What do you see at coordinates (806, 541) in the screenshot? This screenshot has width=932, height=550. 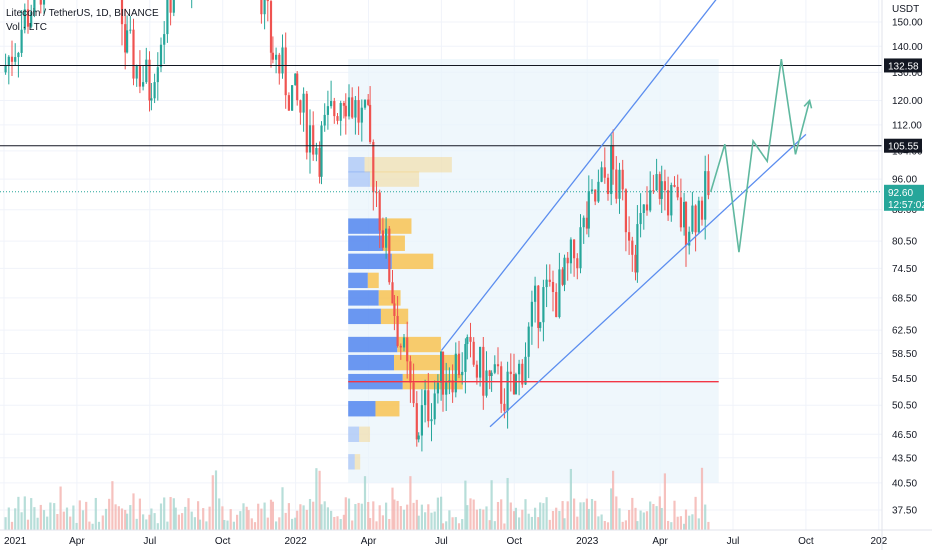 I see `x-tick-label: Oct` at bounding box center [806, 541].